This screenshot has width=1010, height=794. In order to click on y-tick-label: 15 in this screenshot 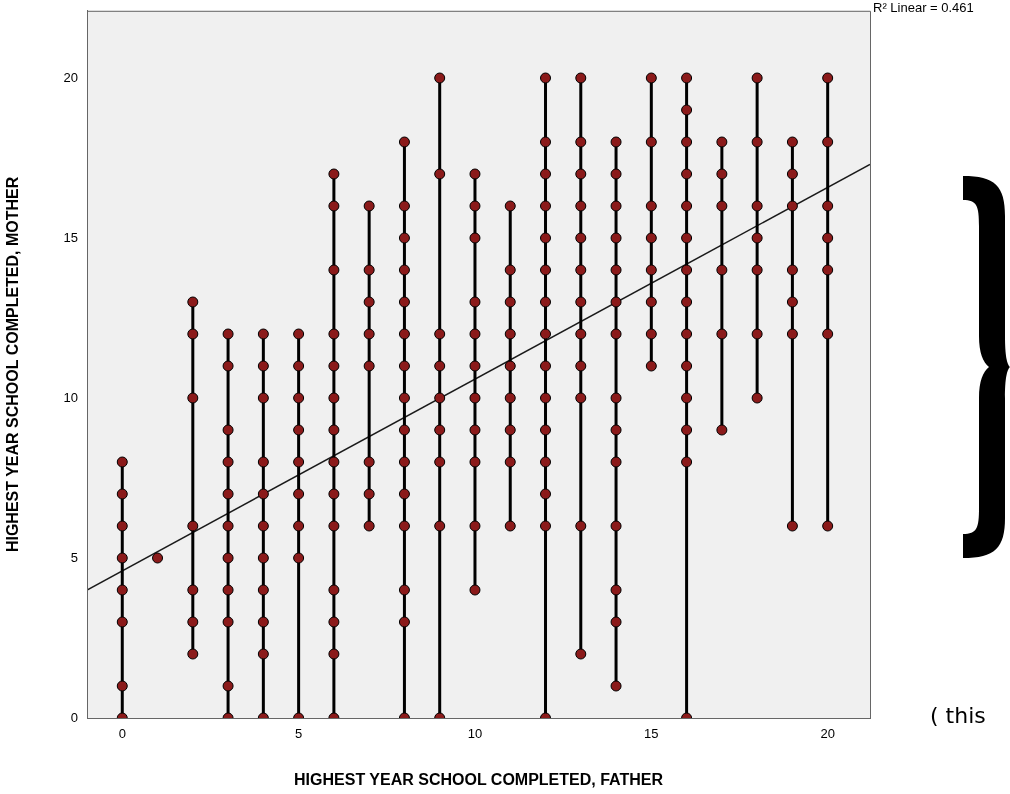, I will do `click(70, 237)`.